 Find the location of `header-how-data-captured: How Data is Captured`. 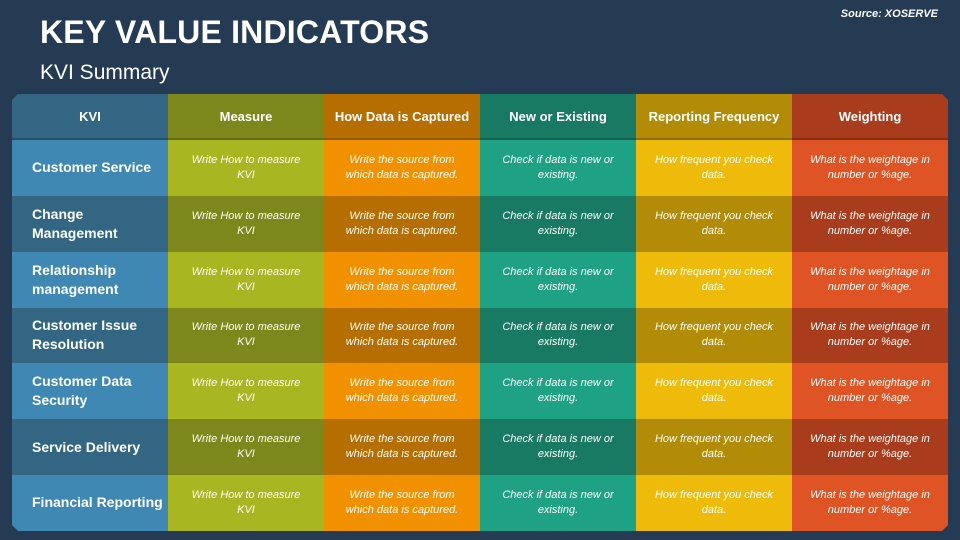

header-how-data-captured: How Data is Captured is located at coordinates (402, 117).